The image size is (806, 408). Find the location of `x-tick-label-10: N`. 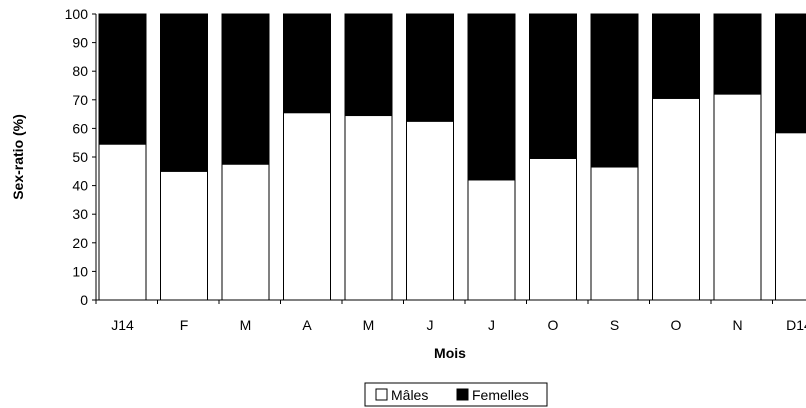

x-tick-label-10: N is located at coordinates (737, 325).